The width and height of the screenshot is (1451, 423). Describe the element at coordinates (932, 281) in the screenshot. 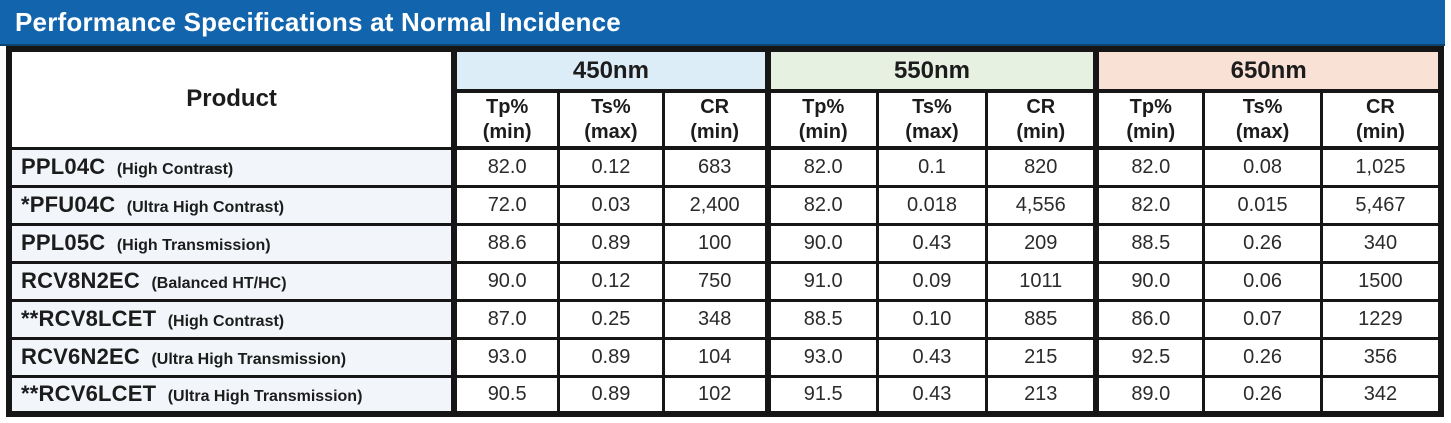

I see `value-cell-550-ts: 0.09` at that location.